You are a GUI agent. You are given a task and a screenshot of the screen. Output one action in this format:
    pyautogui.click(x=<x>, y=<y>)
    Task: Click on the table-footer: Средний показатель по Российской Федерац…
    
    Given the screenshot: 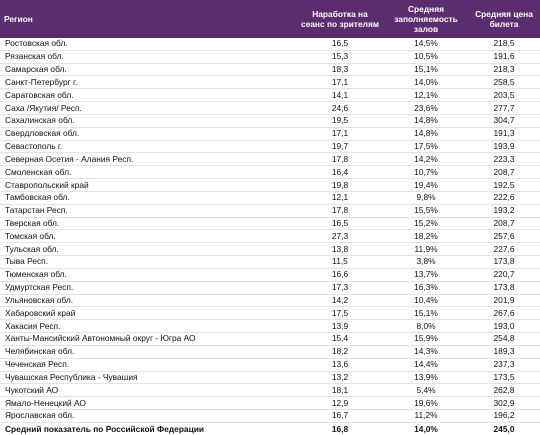 What is the action you would take?
    pyautogui.click(x=270, y=428)
    